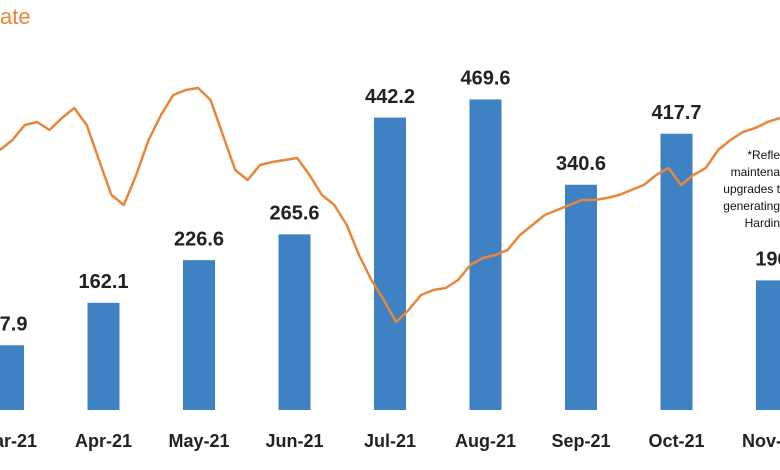  What do you see at coordinates (676, 113) in the screenshot?
I see `value-label: 417.7` at bounding box center [676, 113].